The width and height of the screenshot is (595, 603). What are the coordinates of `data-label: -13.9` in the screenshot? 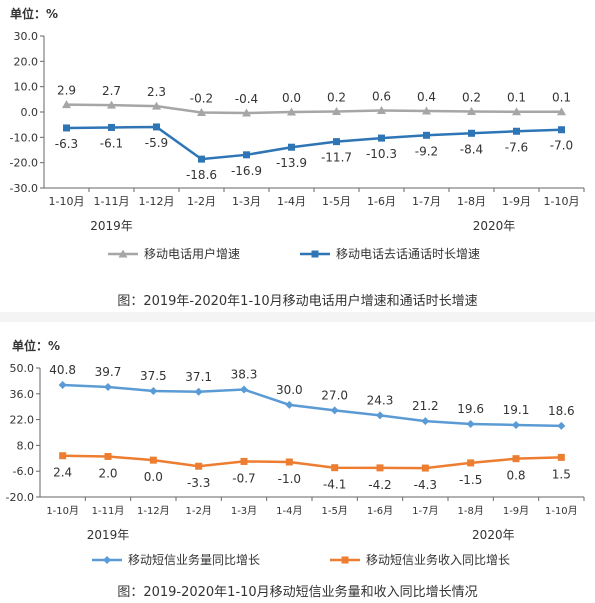 It's located at (291, 163).